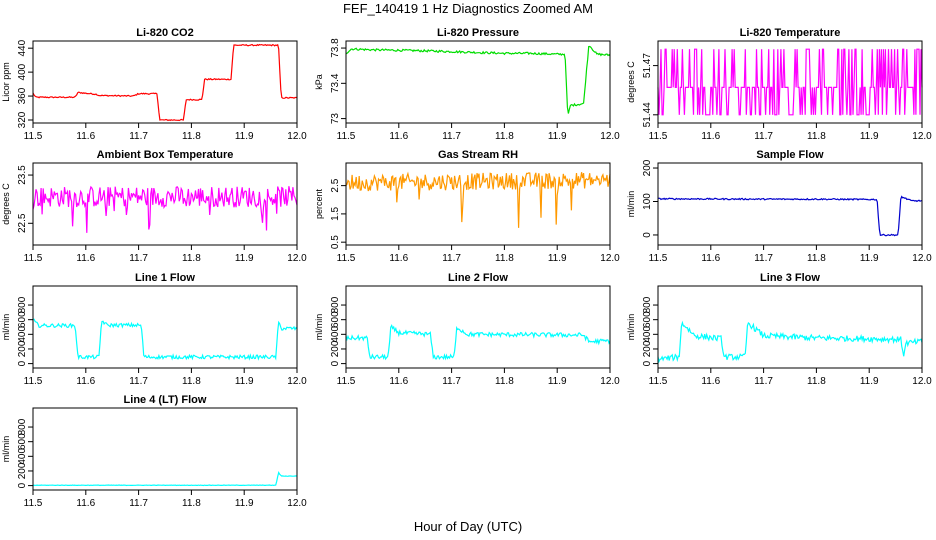  I want to click on y-tick-label: 51.44, so click(647, 114).